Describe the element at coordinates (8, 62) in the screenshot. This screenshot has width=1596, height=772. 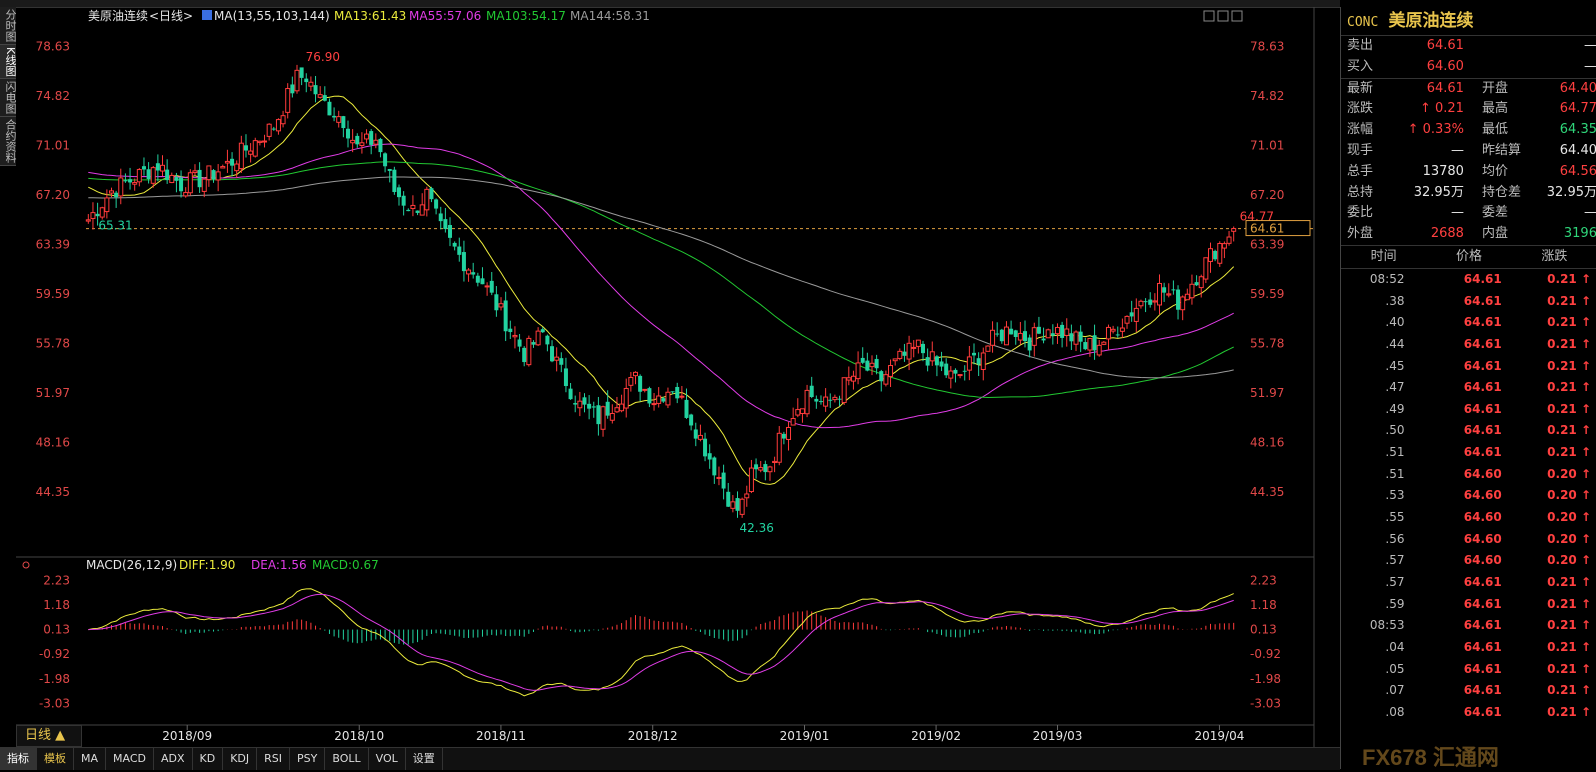
I see `left-tab-1: K线图` at that location.